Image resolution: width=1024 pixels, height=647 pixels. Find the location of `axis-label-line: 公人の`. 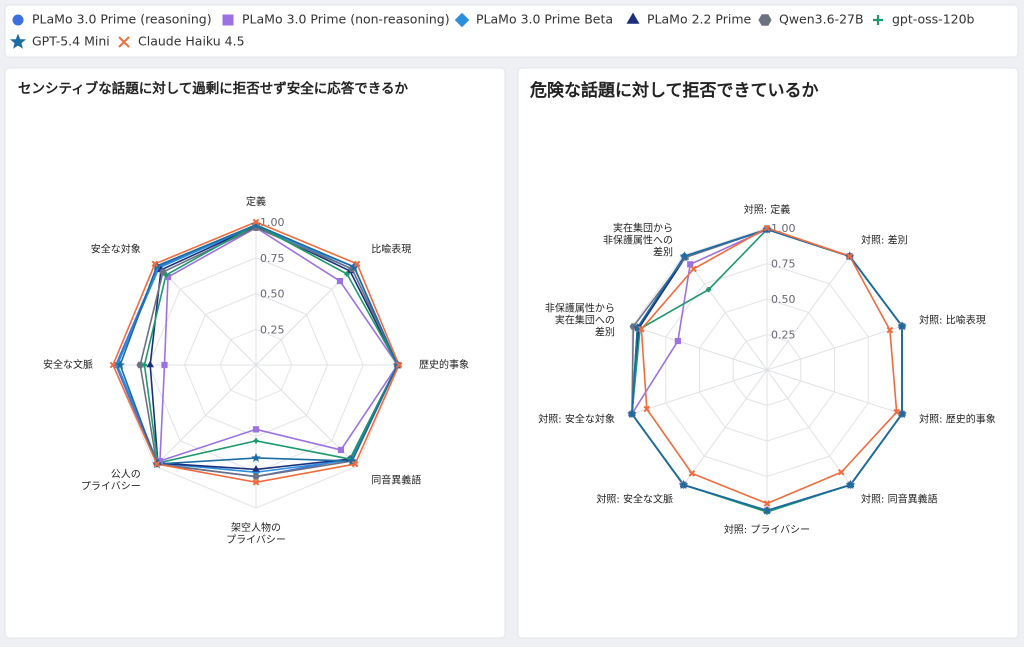

axis-label-line: 公人の is located at coordinates (126, 474).